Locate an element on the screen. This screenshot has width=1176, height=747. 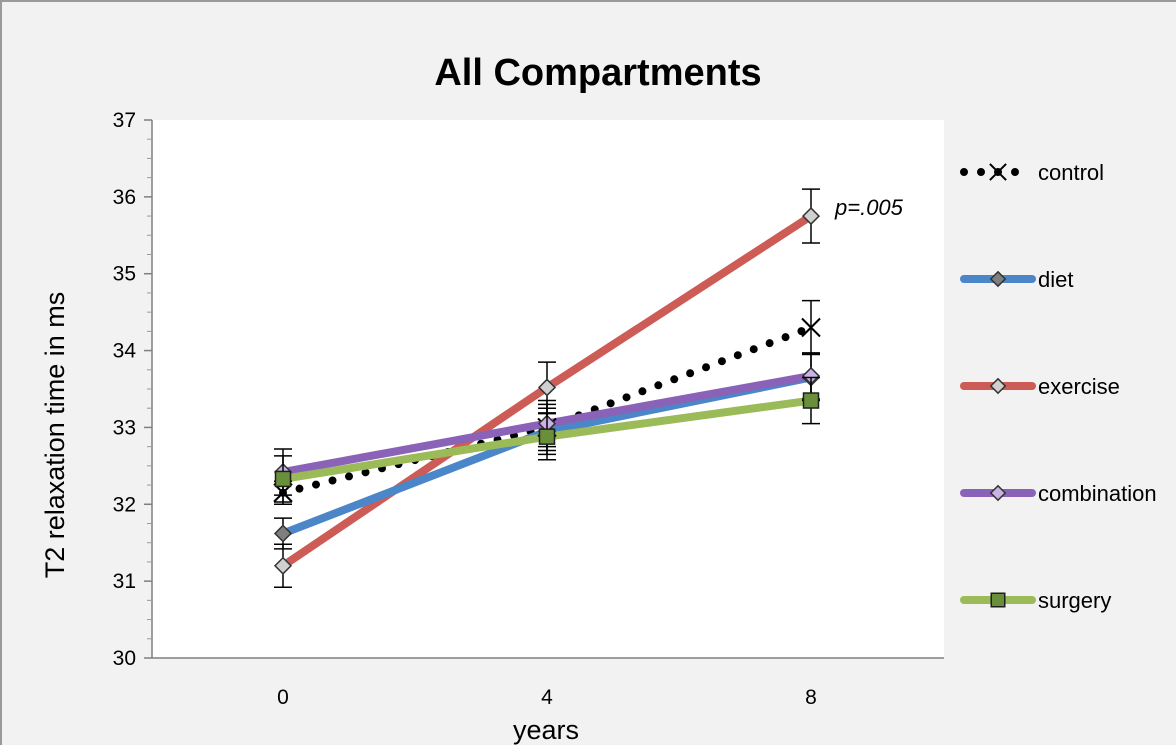
series-points-surgery is located at coordinates (547, 439).